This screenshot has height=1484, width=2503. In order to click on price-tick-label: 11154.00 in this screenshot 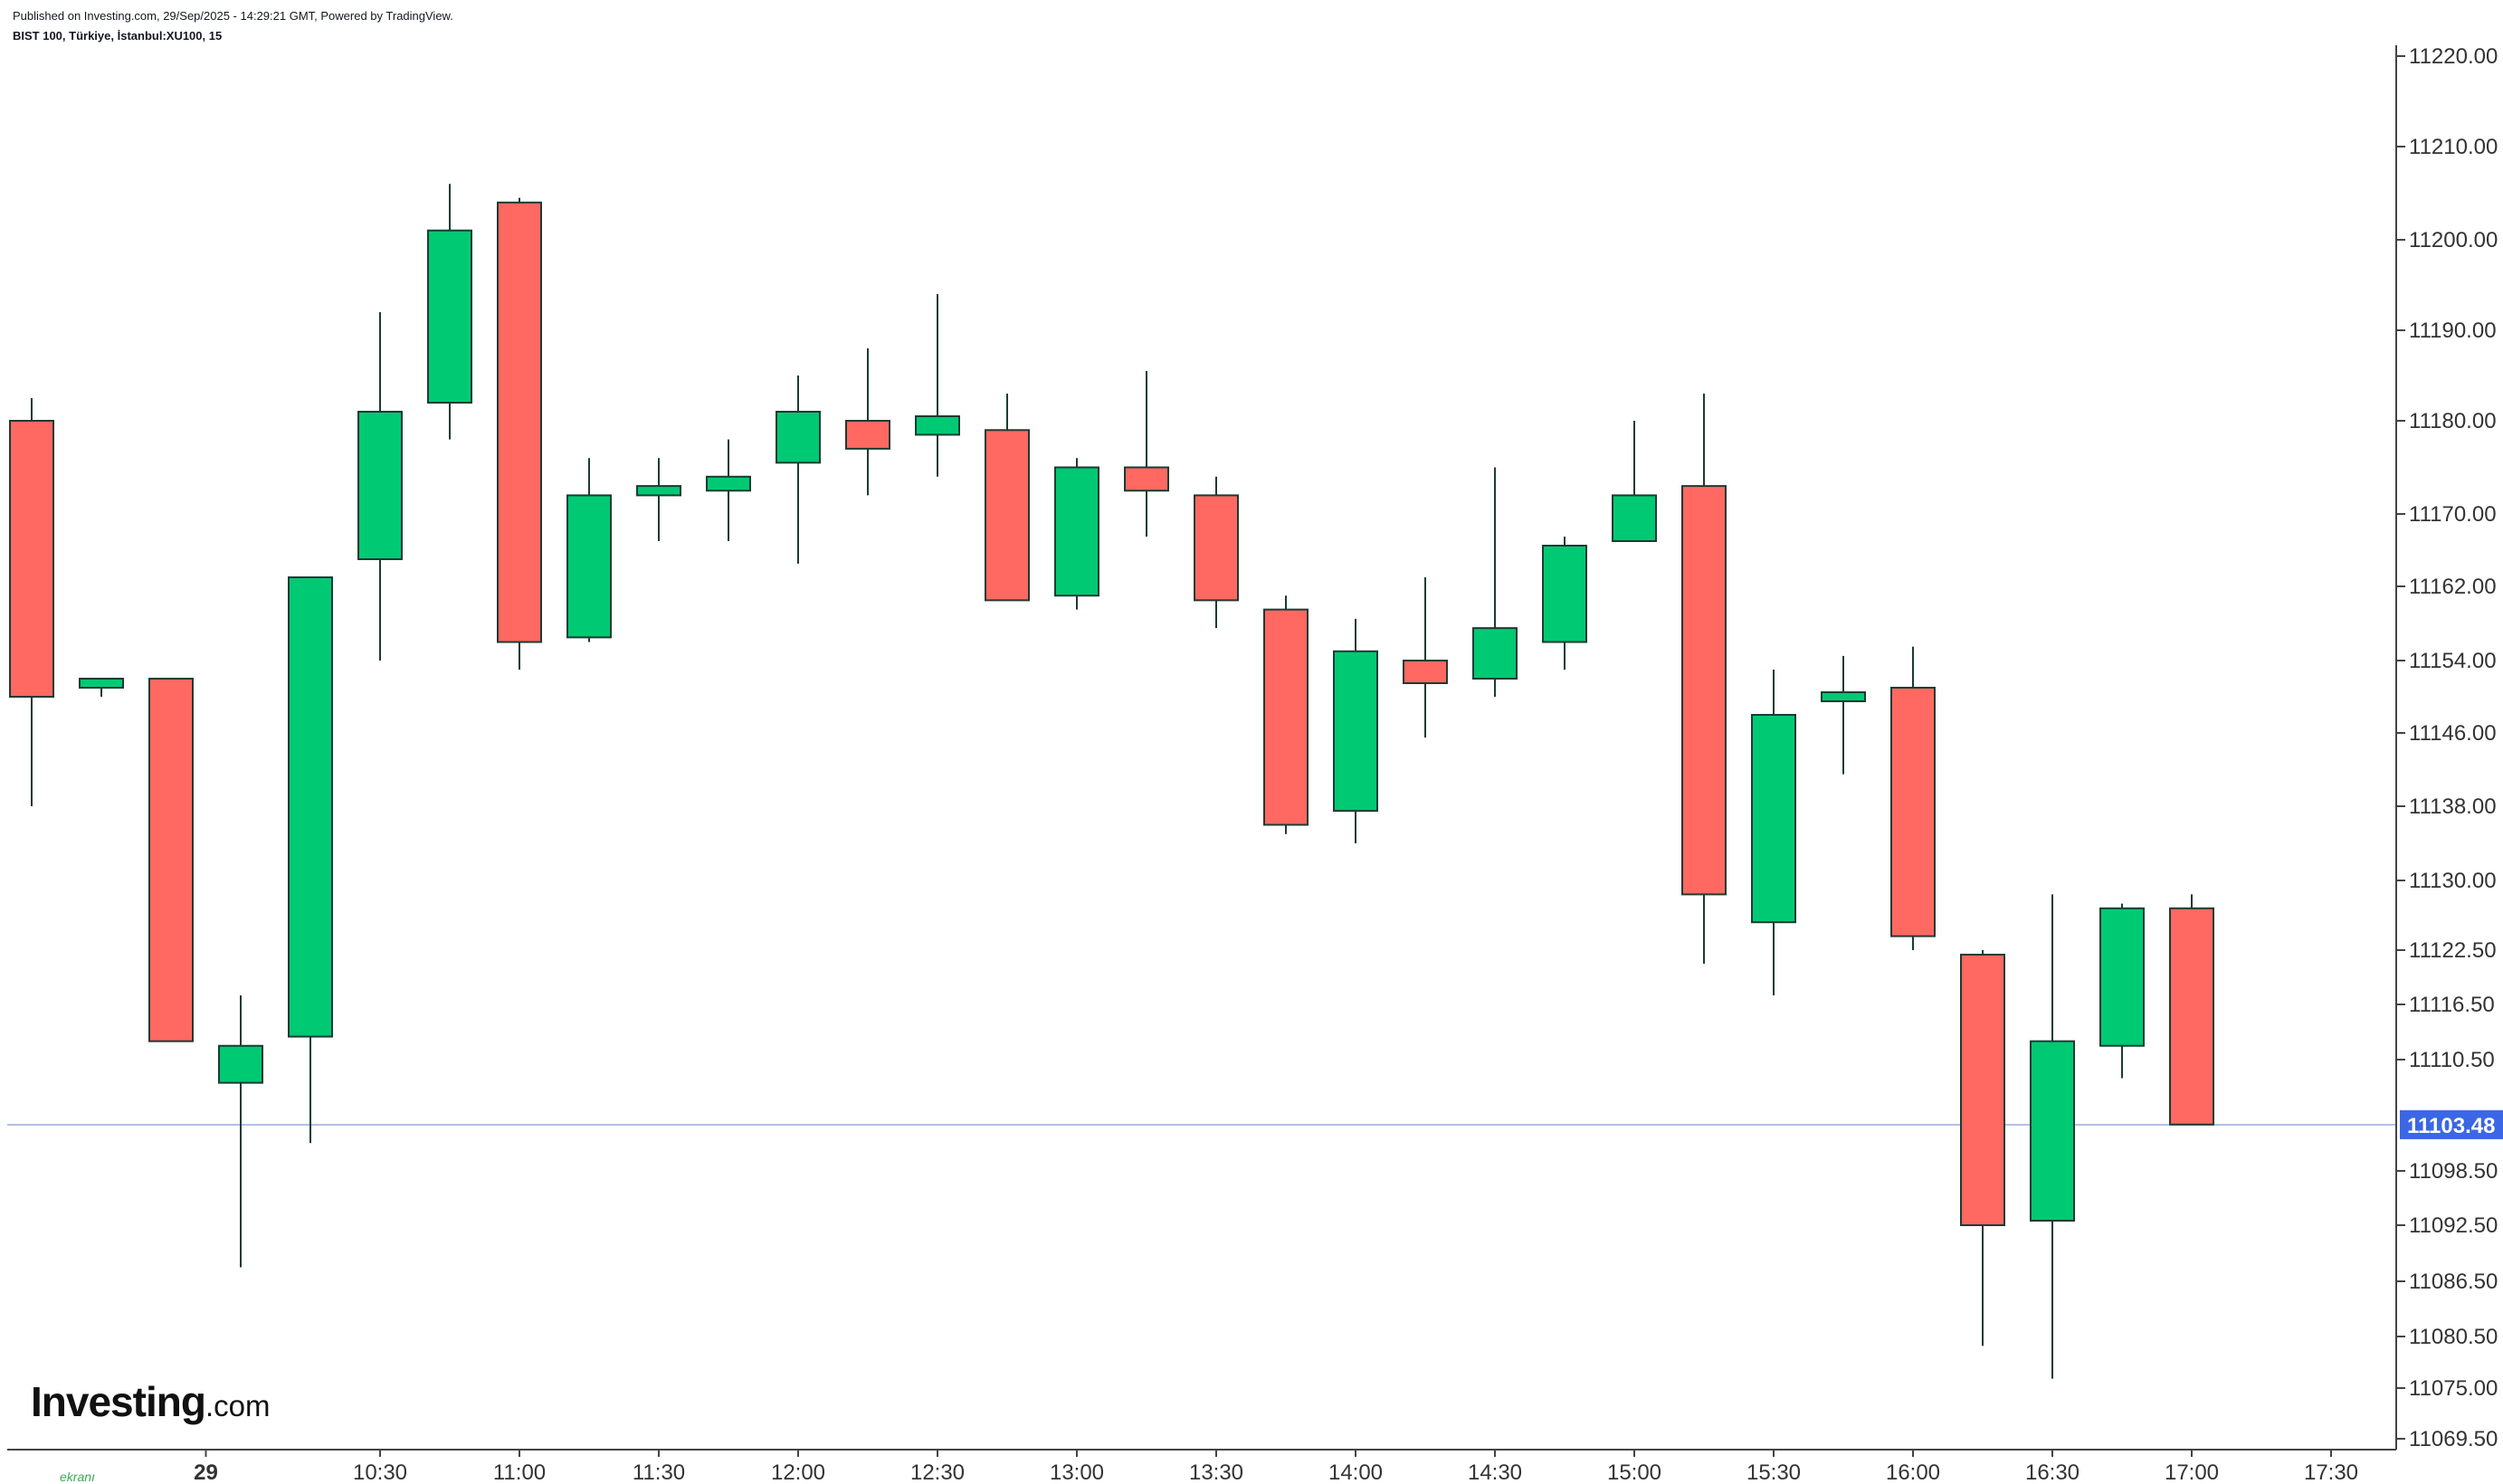, I will do `click(2453, 661)`.